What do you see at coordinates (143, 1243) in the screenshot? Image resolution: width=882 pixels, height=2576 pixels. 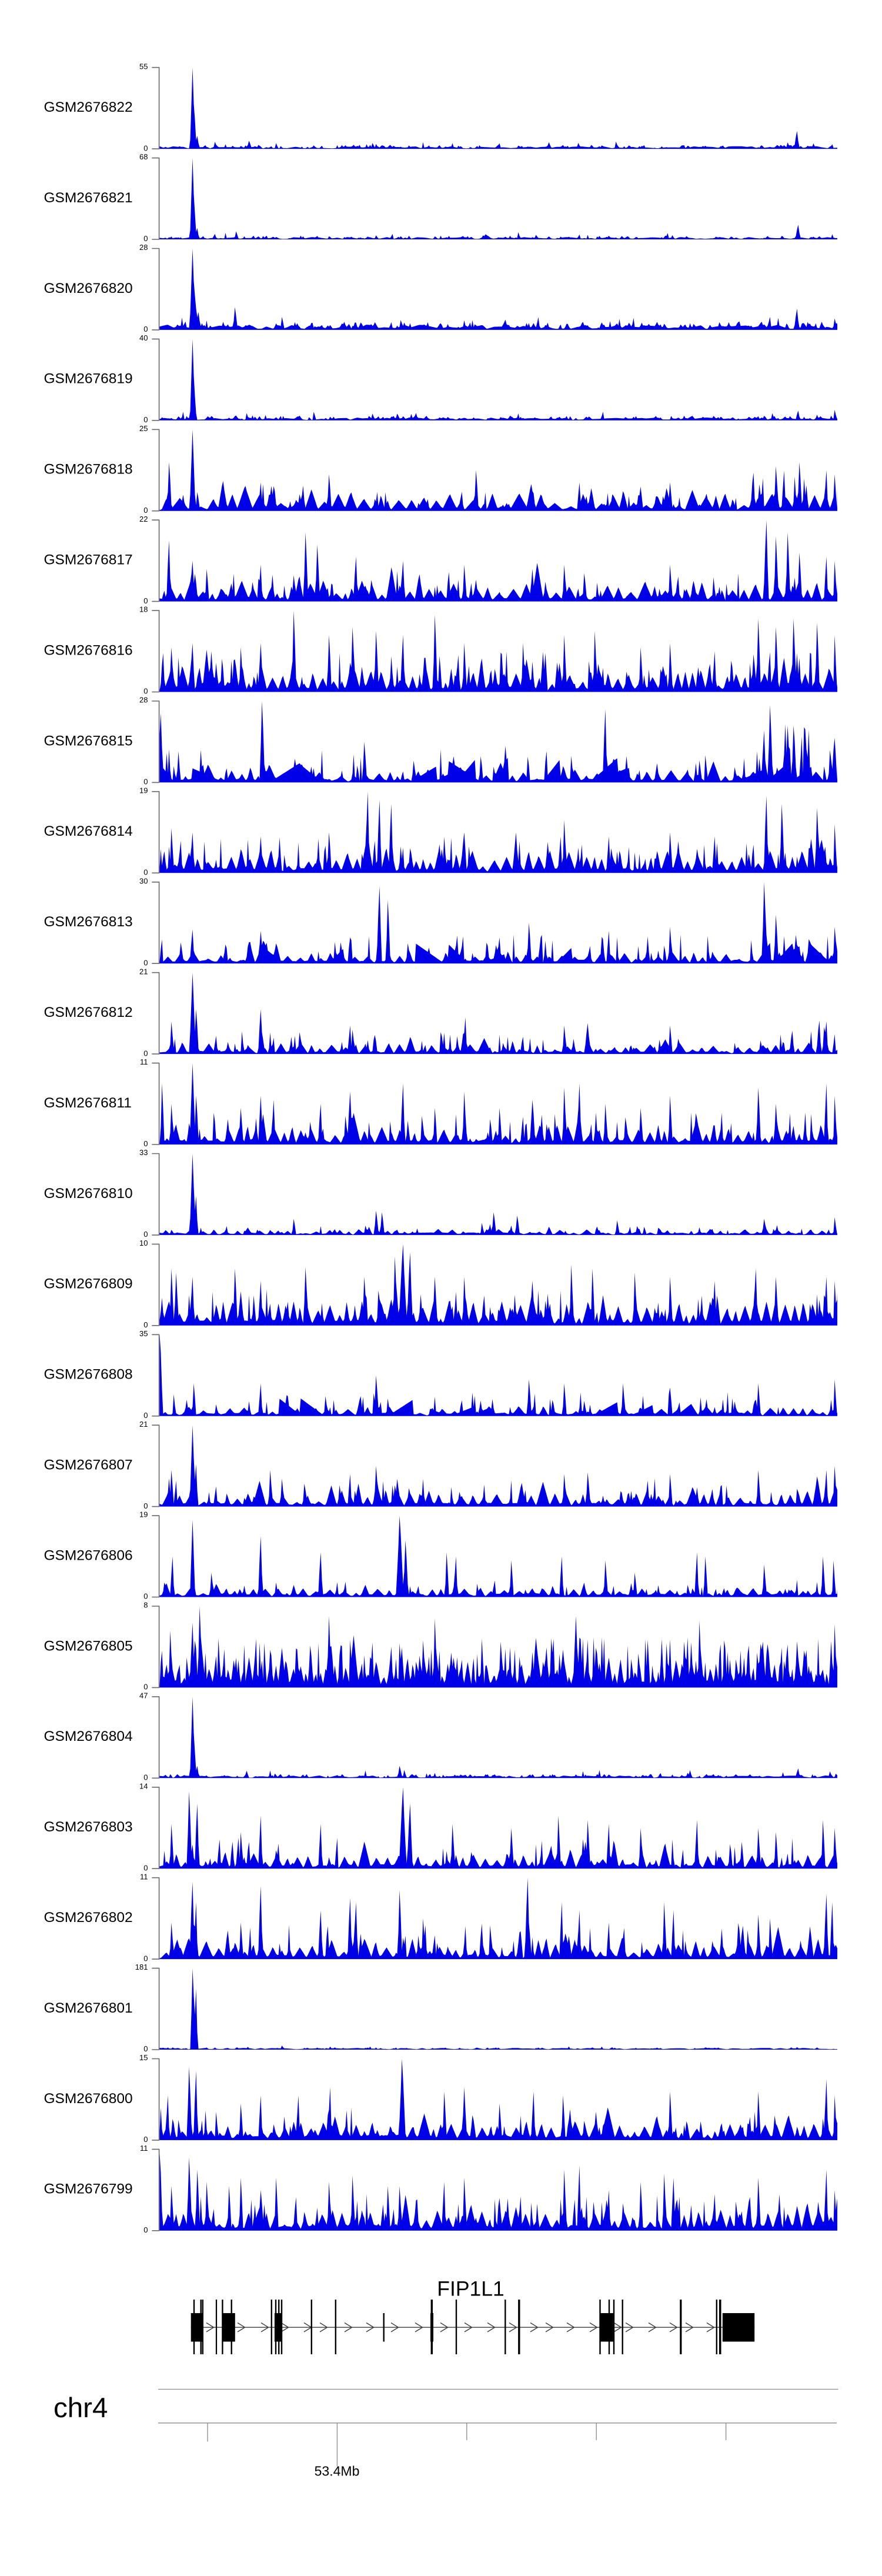 I see `svg-text: 10` at bounding box center [143, 1243].